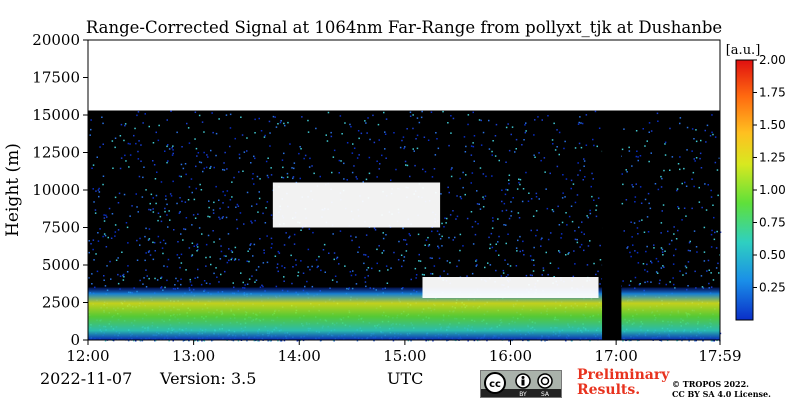  I want to click on y-tick-label: 20000, so click(56, 40).